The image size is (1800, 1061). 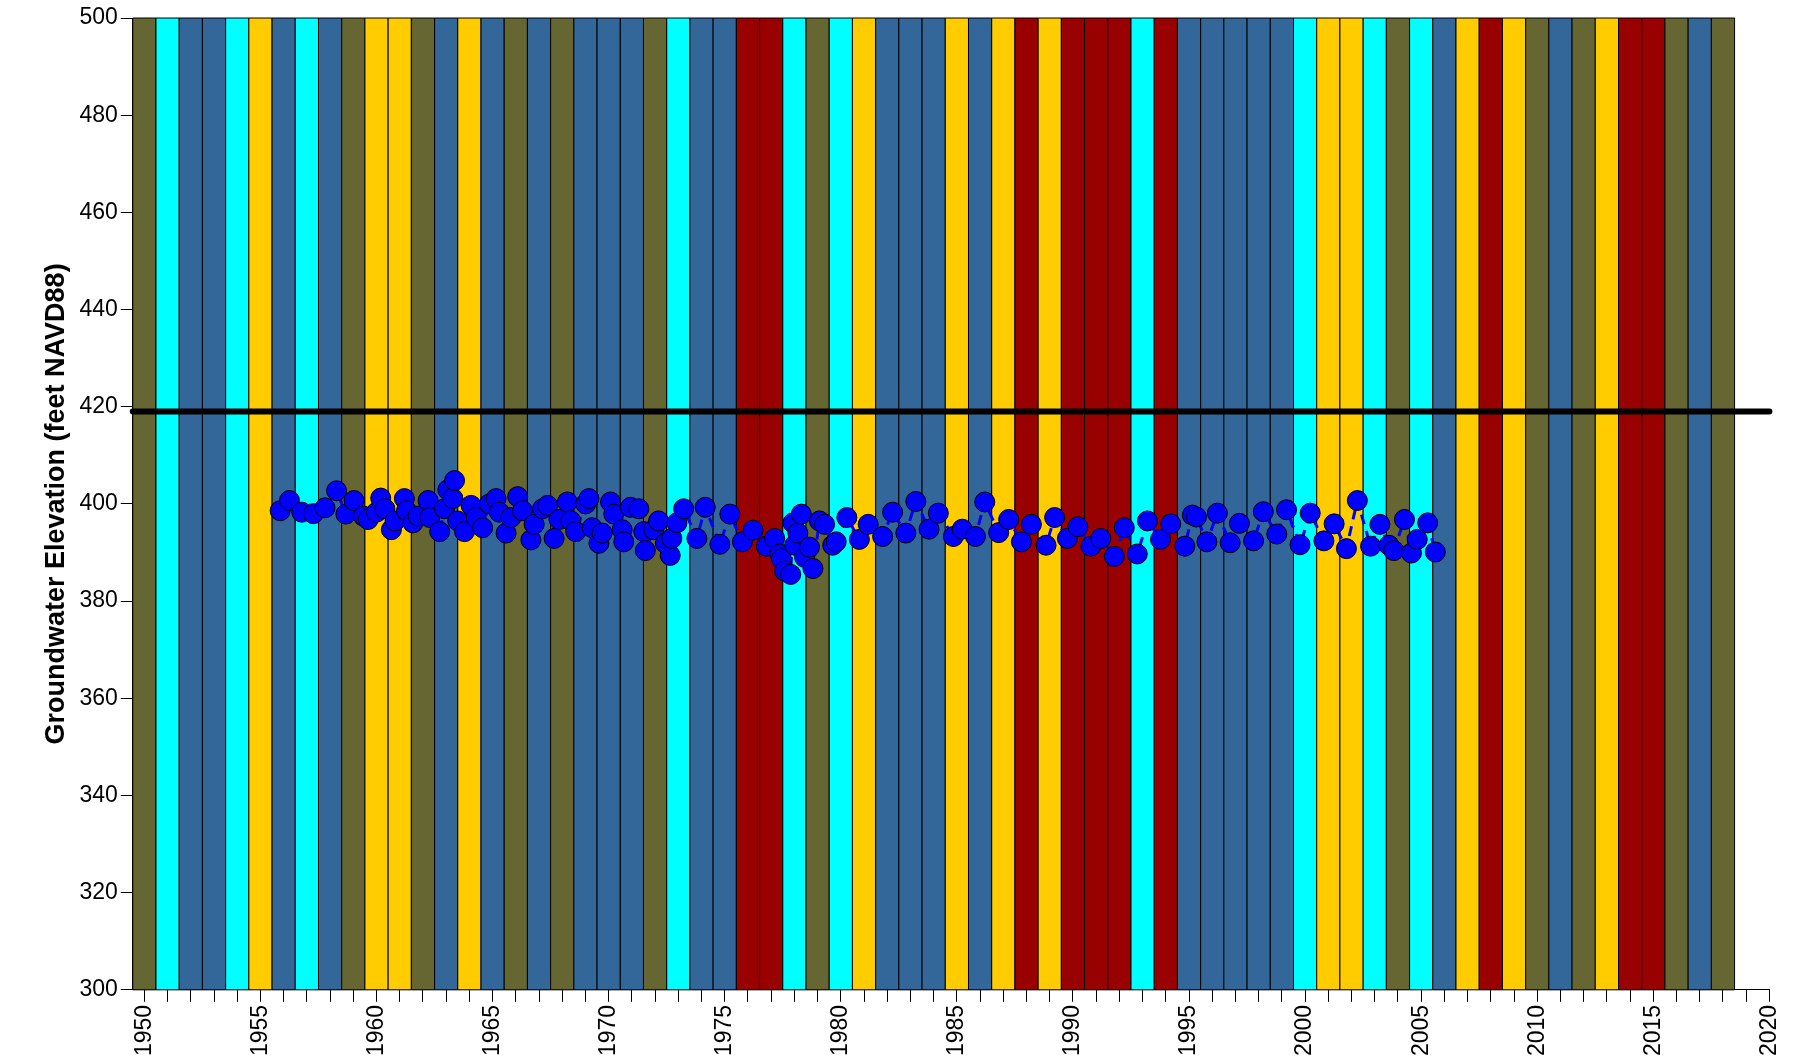 I want to click on y-tick-label: 460, so click(x=98, y=210).